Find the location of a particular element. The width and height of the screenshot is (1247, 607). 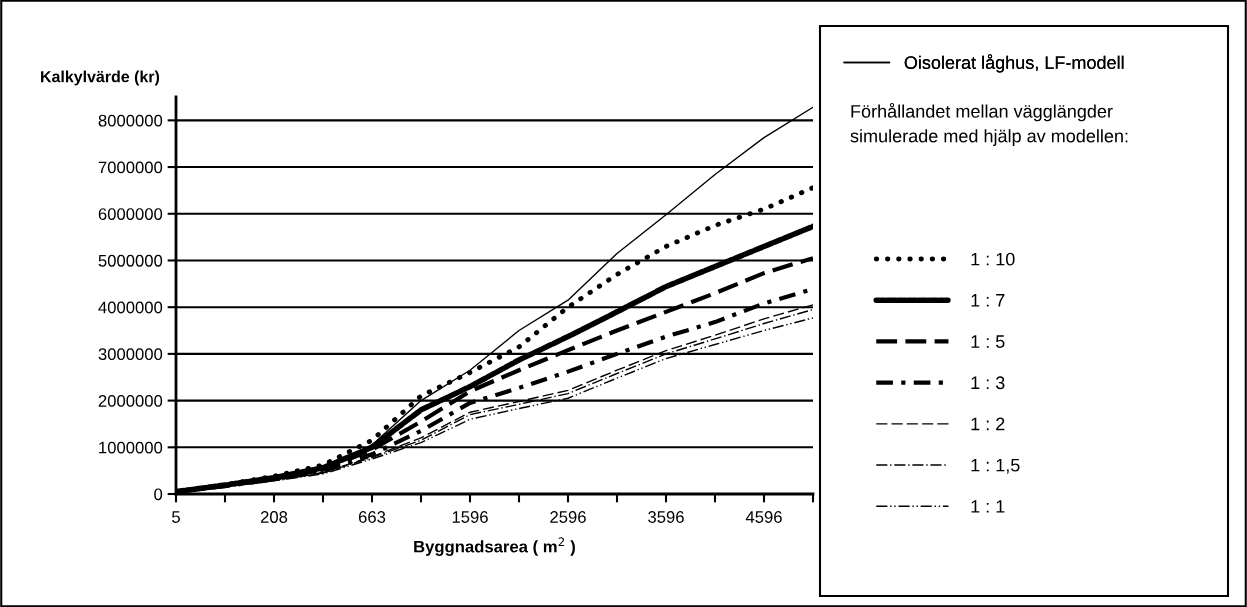

y-tick-label: 3000000 is located at coordinates (130, 354).